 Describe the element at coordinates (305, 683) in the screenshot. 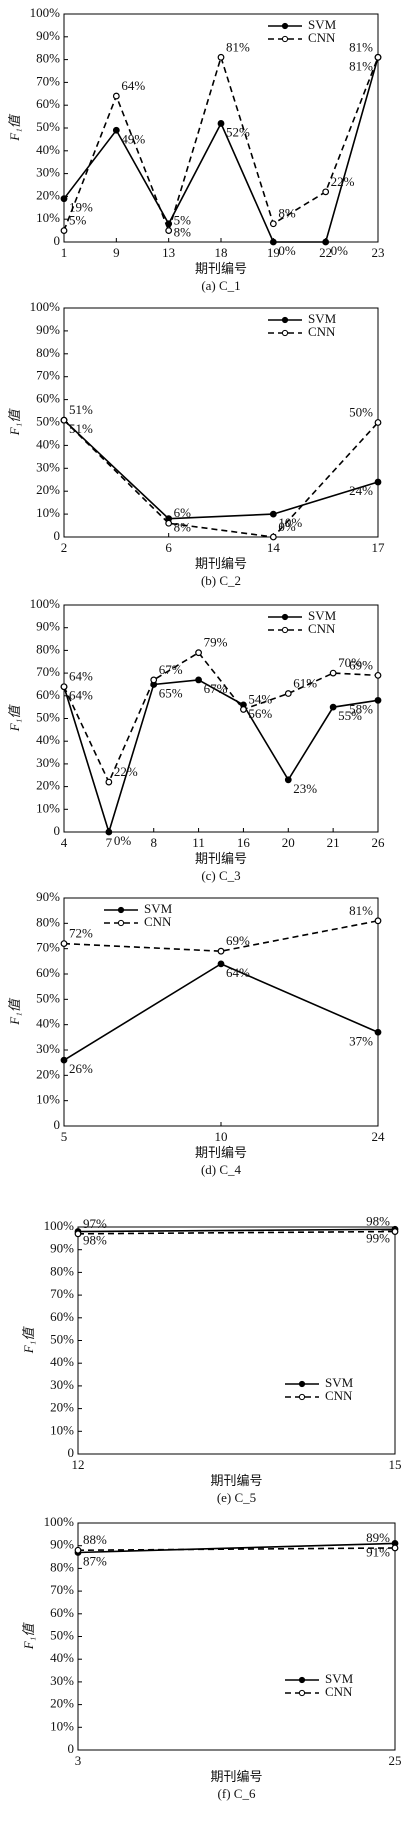

I see `data-label: 61%` at that location.